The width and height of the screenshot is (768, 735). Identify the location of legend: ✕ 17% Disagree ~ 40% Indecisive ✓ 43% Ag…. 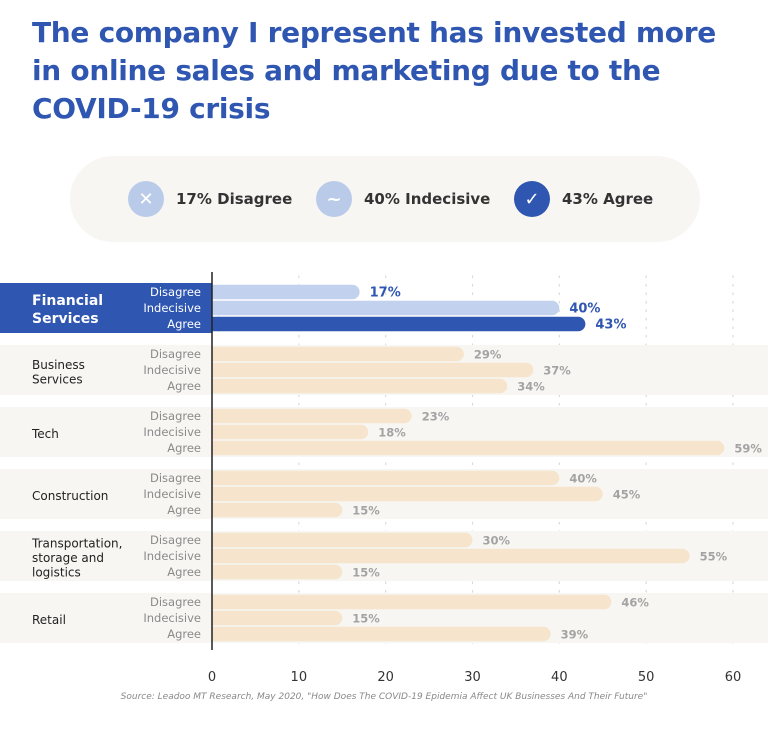
(385, 199).